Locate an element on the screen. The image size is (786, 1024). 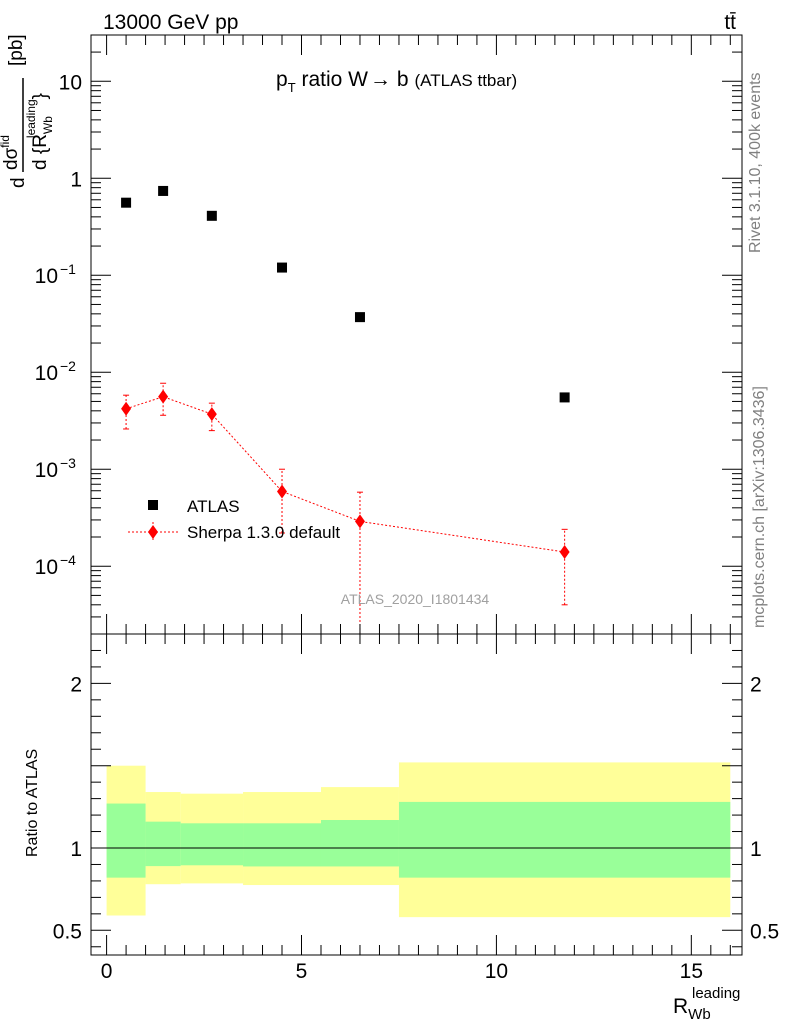
title-rest: ratio W is located at coordinates (332, 79).